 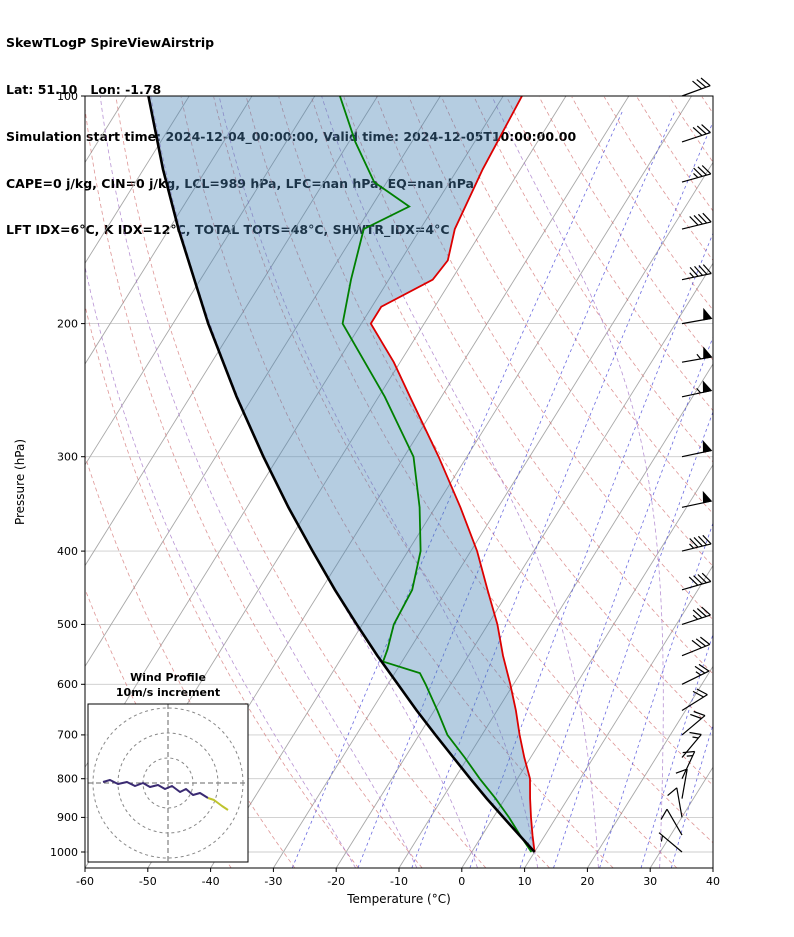 I want to click on pressure-tick-label: 400, so click(x=67, y=551).